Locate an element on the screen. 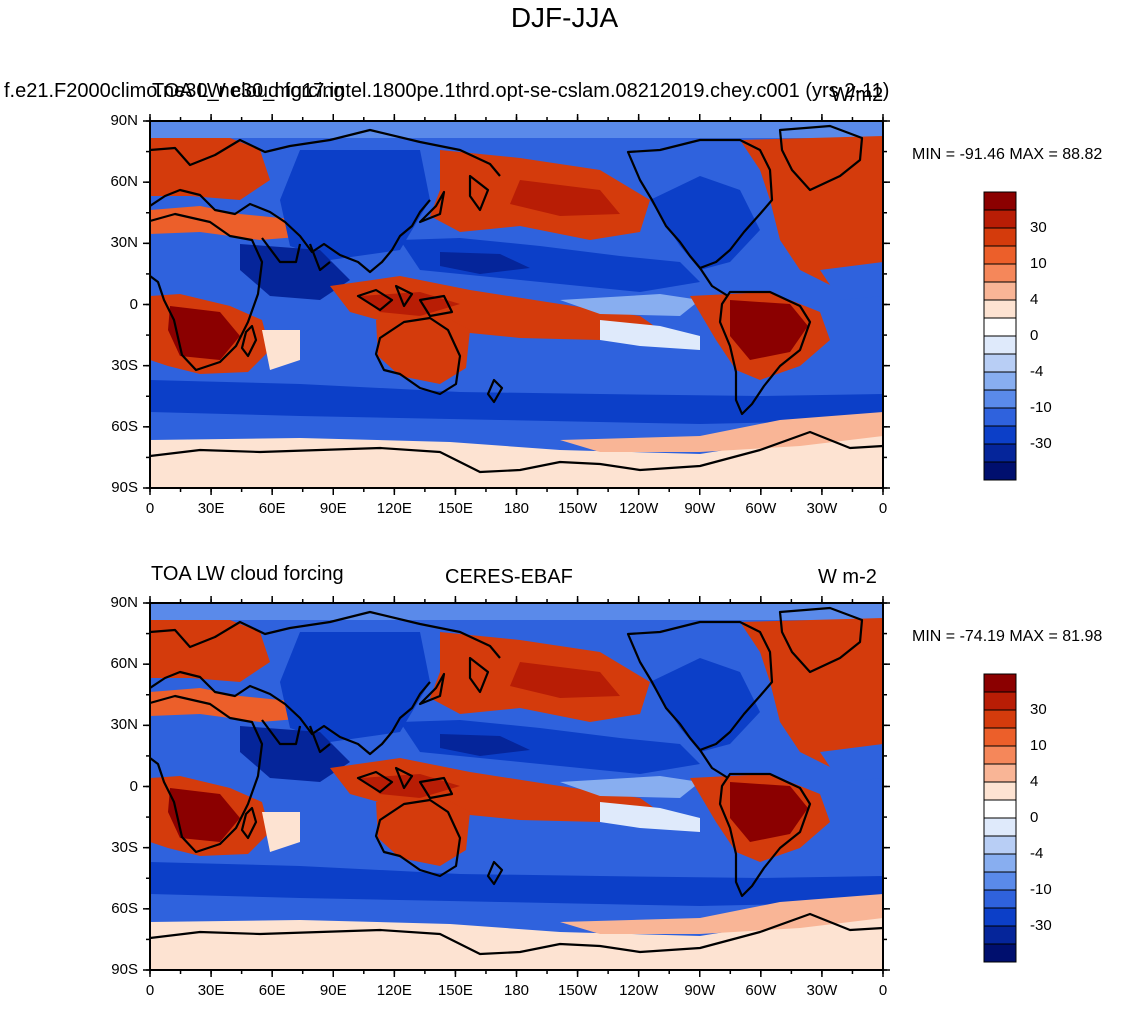 This screenshot has width=1129, height=1013. figure-title: DJF-JJA is located at coordinates (564, 17).